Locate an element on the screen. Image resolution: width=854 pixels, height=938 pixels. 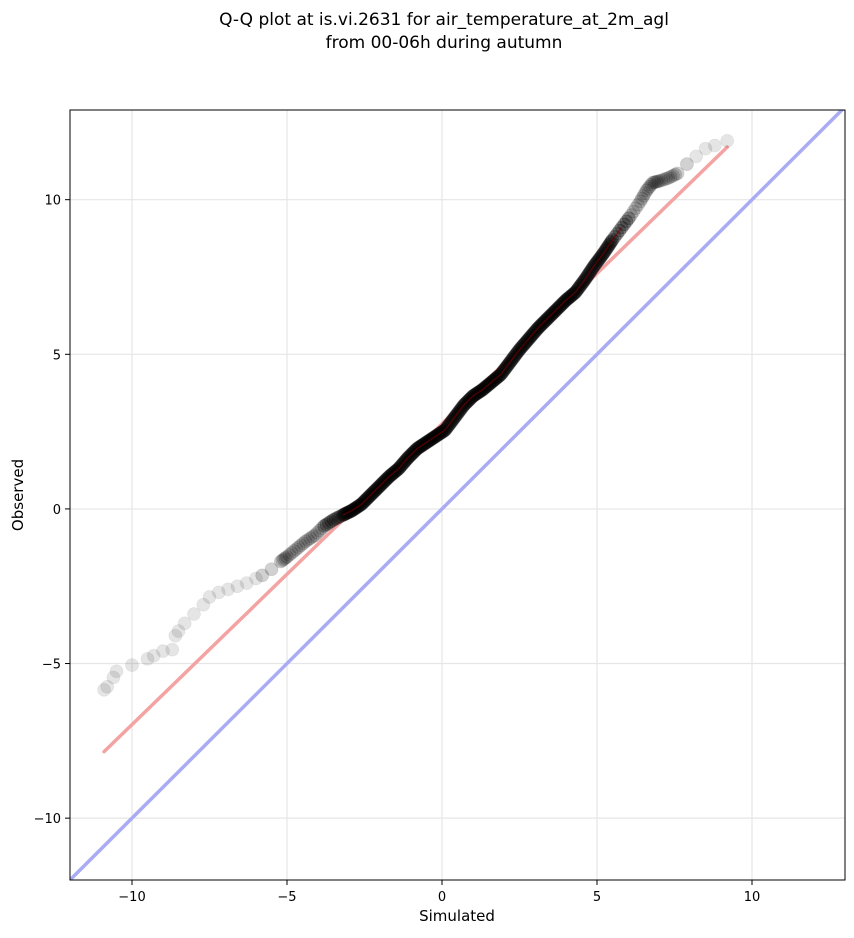
dense-band is located at coordinates (482, 371).